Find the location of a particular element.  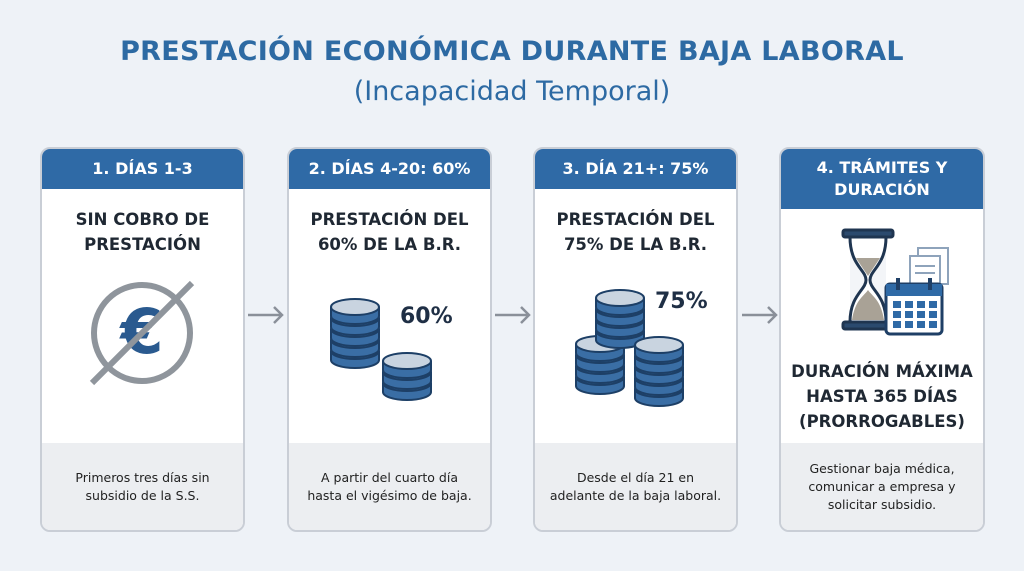

card-header: 1. DÍAS 1-3 is located at coordinates (142, 169).